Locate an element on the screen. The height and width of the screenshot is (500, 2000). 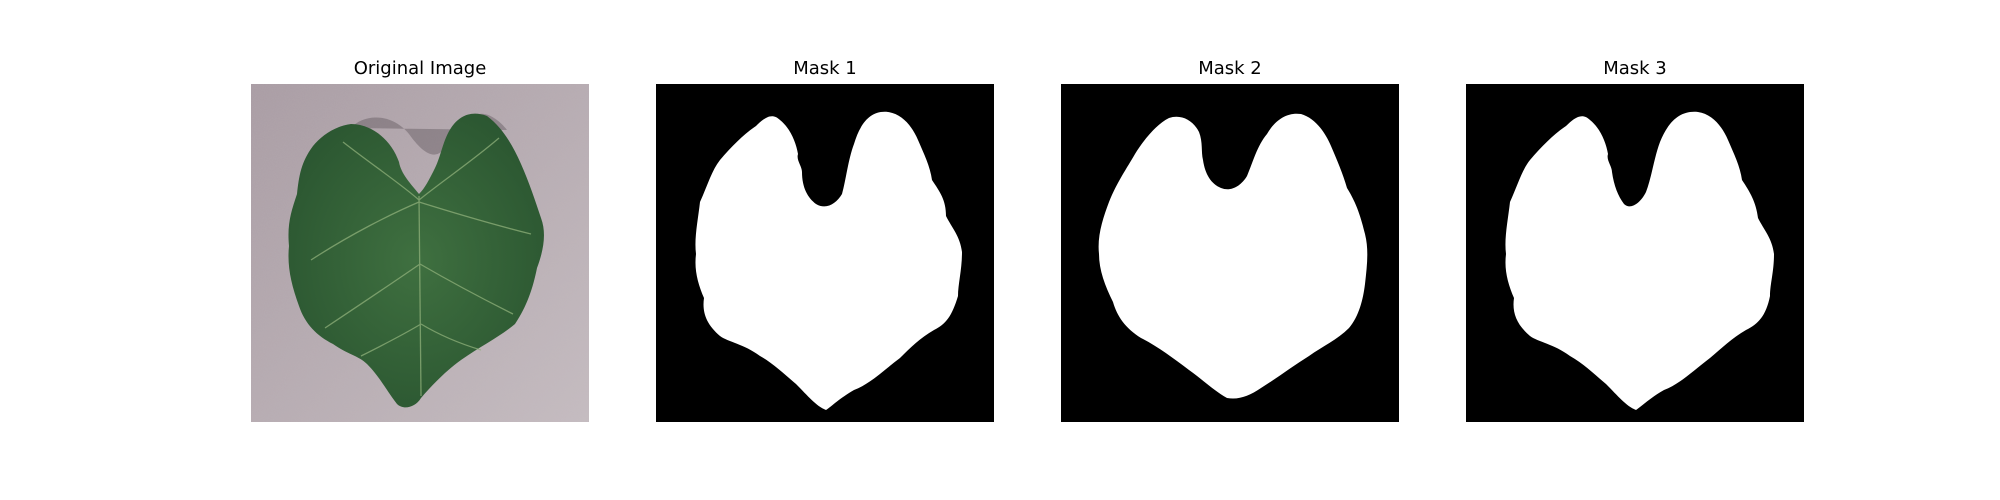
mask-1-leaf-region is located at coordinates (828, 260).